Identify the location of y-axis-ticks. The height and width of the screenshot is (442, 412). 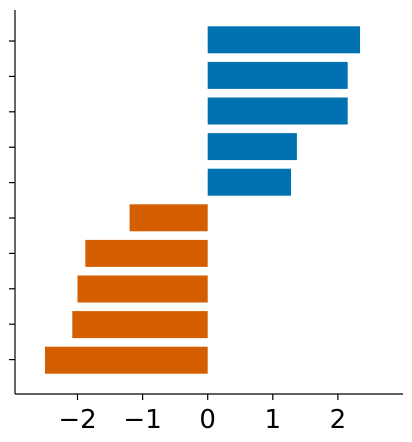
(12, 200).